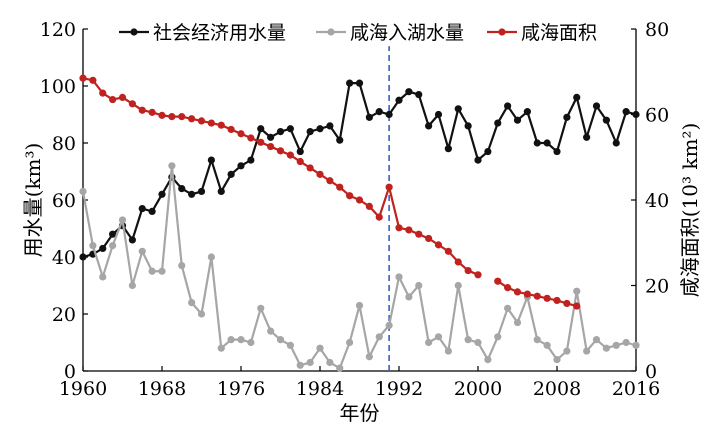 The image size is (719, 432). What do you see at coordinates (399, 389) in the screenshot?
I see `x-tick-label: 1992` at bounding box center [399, 389].